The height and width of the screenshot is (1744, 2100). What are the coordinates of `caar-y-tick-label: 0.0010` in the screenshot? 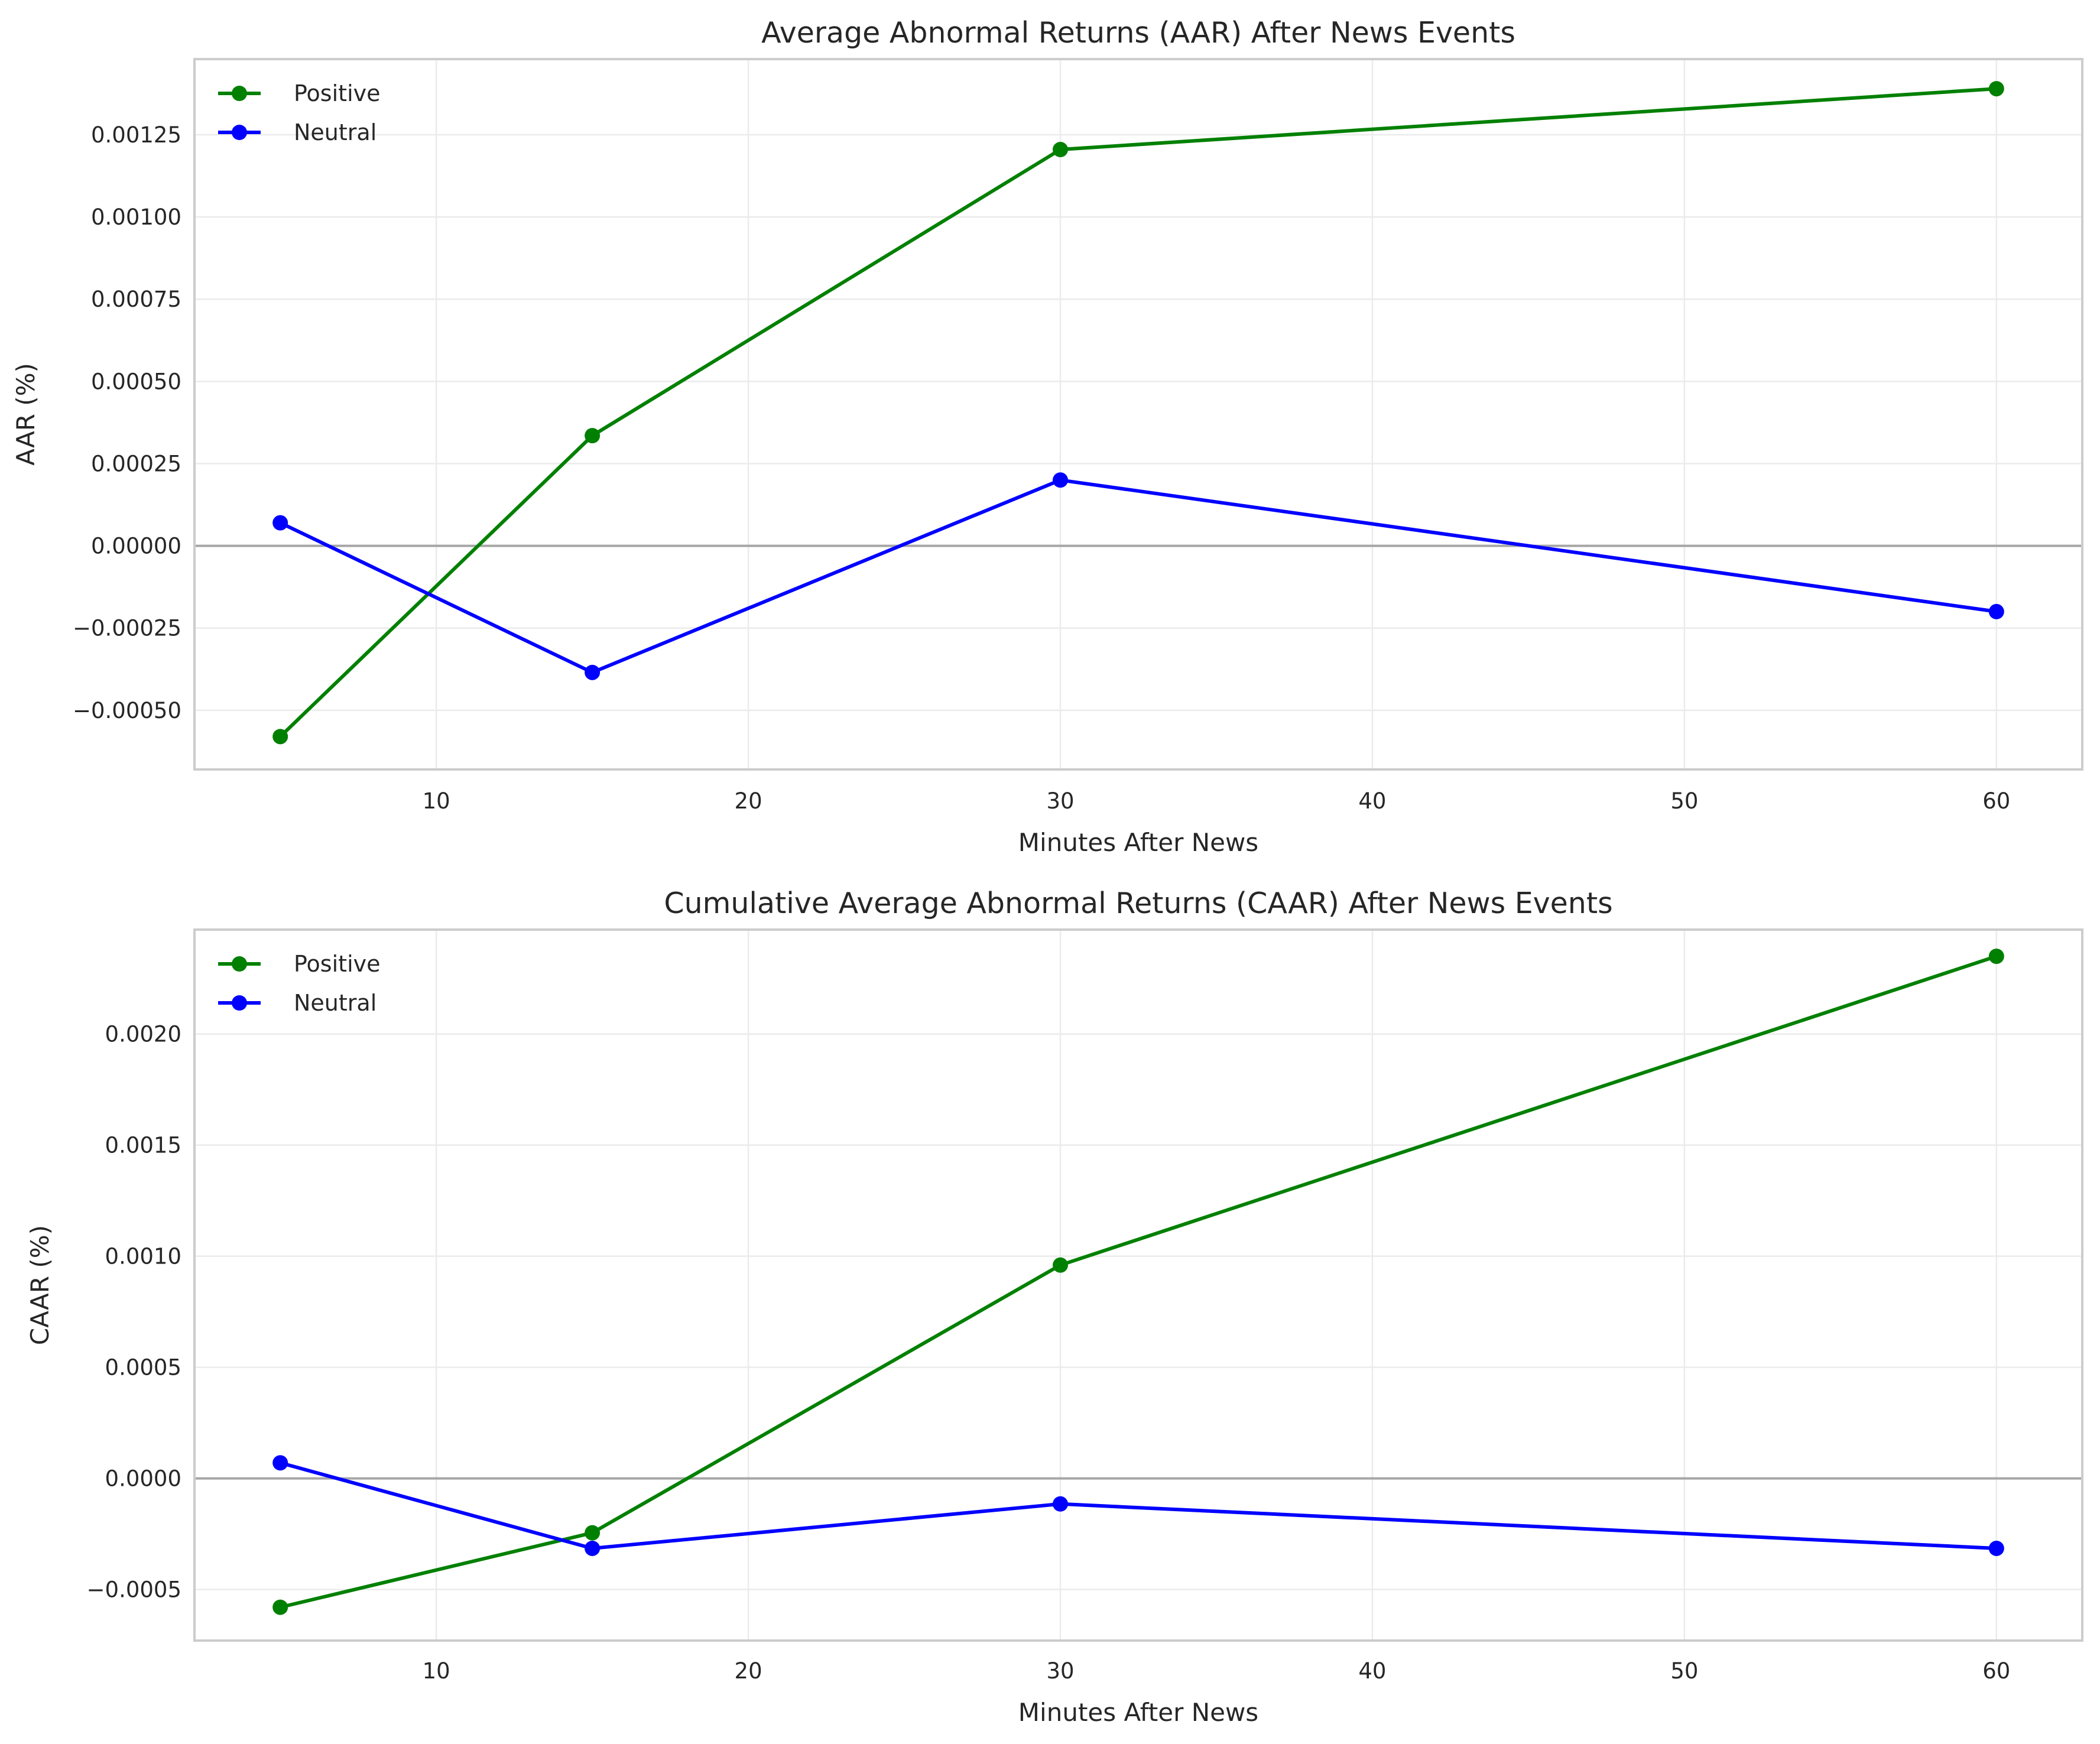 It's located at (143, 1256).